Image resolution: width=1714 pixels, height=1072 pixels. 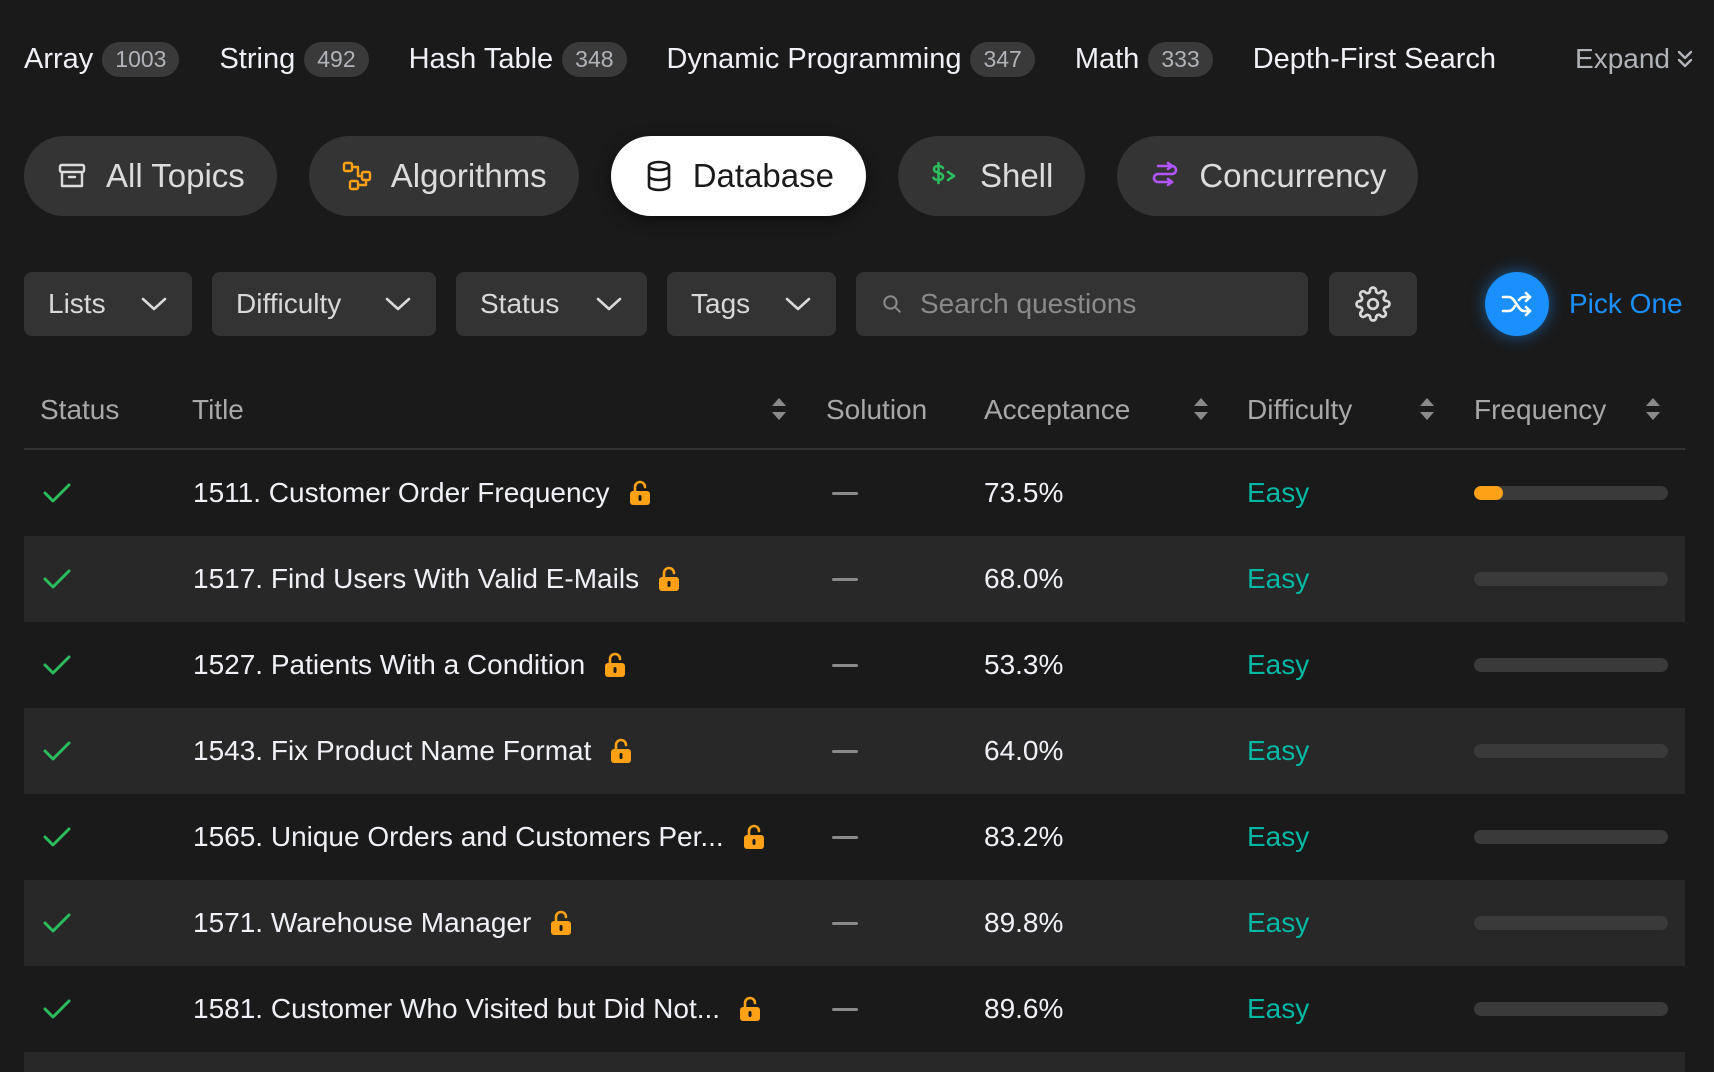 What do you see at coordinates (751, 304) in the screenshot?
I see `tags-dropdown: Tags` at bounding box center [751, 304].